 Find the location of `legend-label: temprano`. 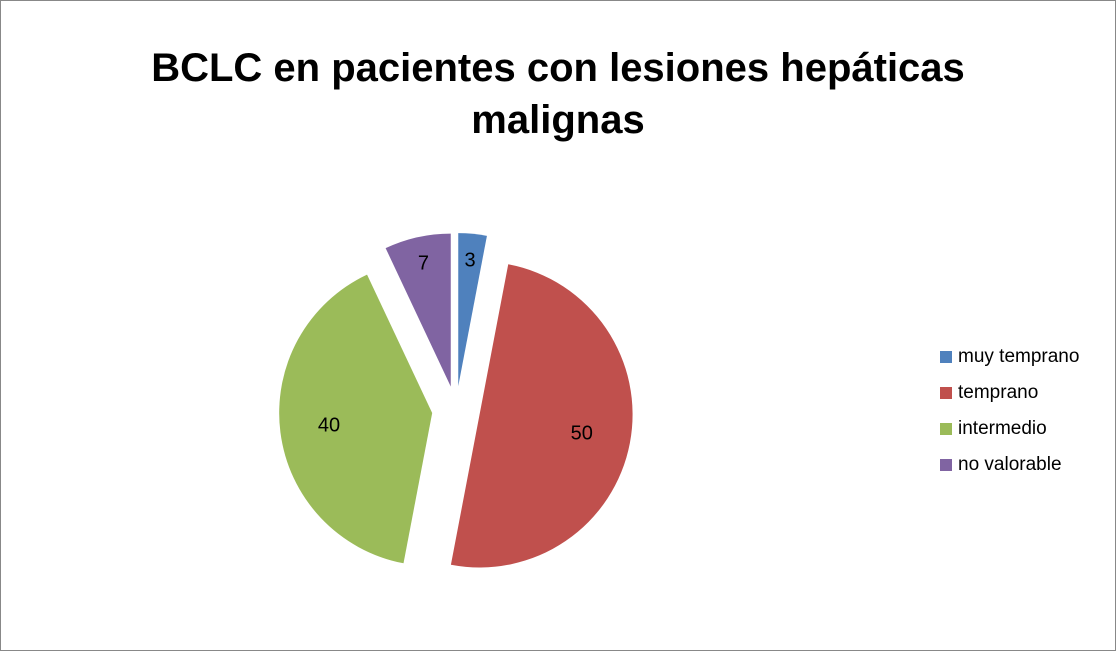

legend-label: temprano is located at coordinates (998, 392).